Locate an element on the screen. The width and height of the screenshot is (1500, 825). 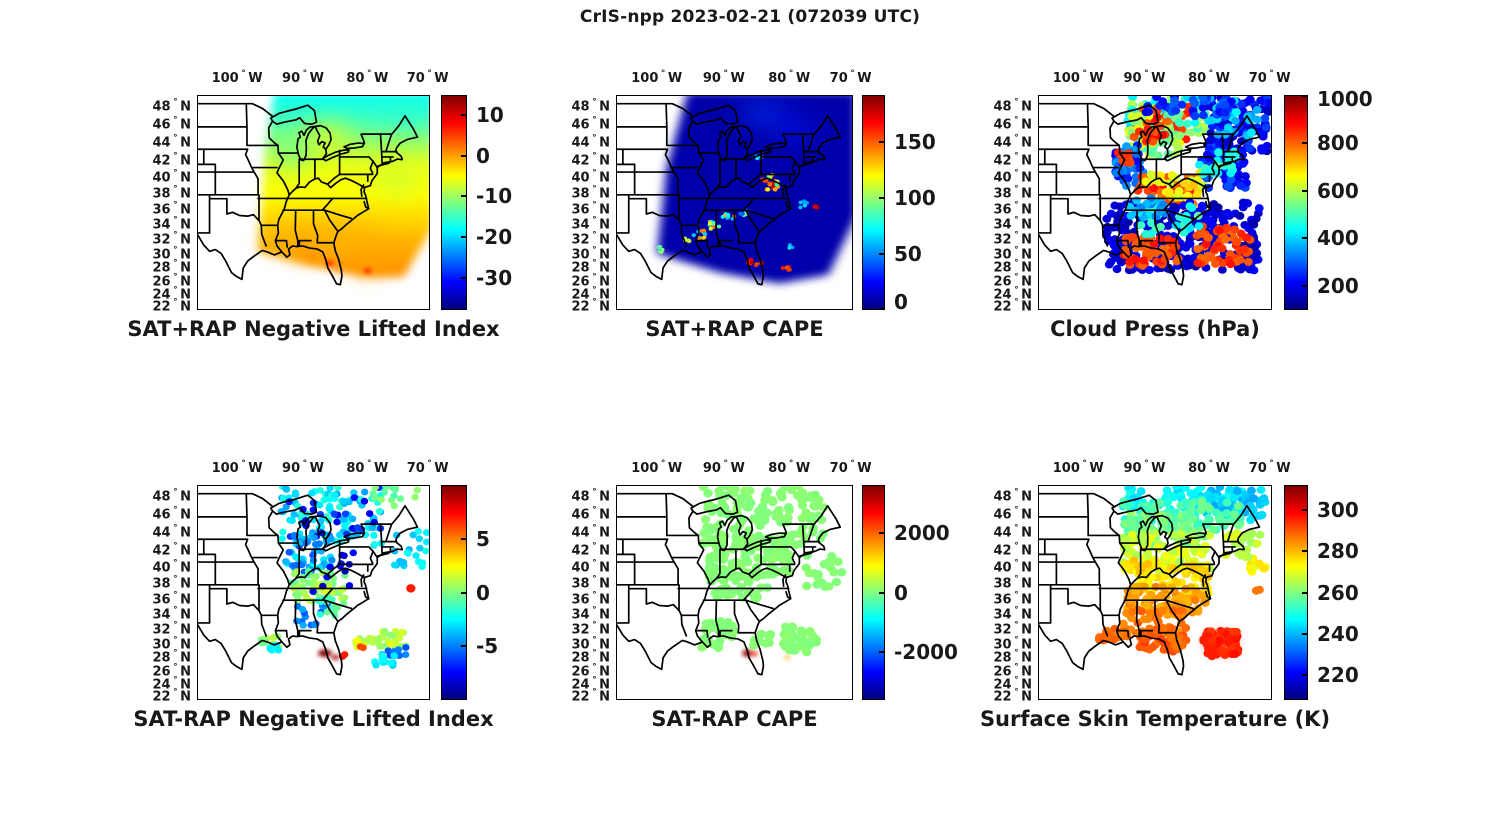
lon-tick-label: 100 ° W is located at coordinates (1078, 467).